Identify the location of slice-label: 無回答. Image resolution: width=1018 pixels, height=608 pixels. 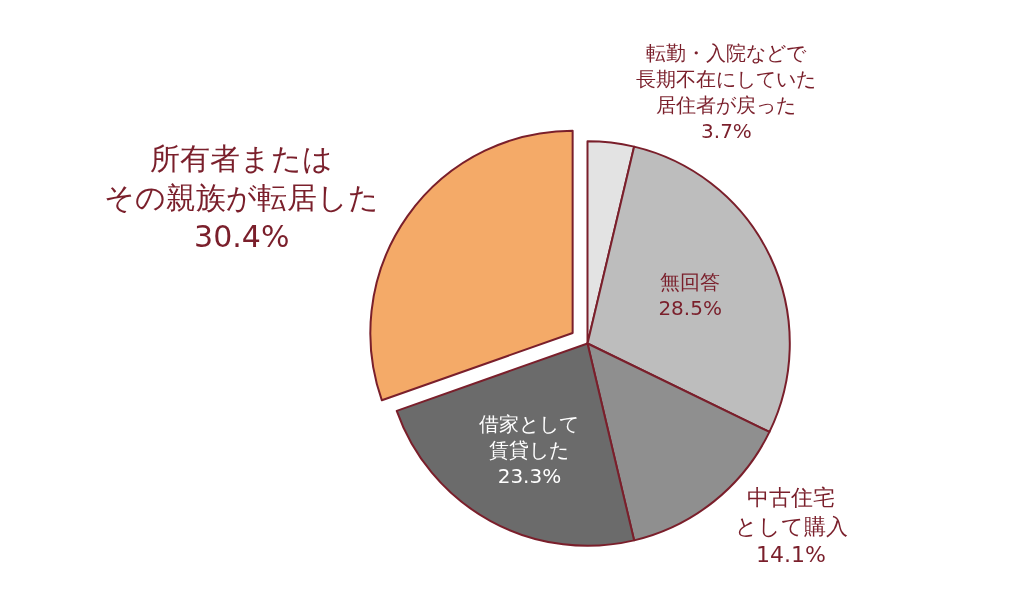
(690, 281).